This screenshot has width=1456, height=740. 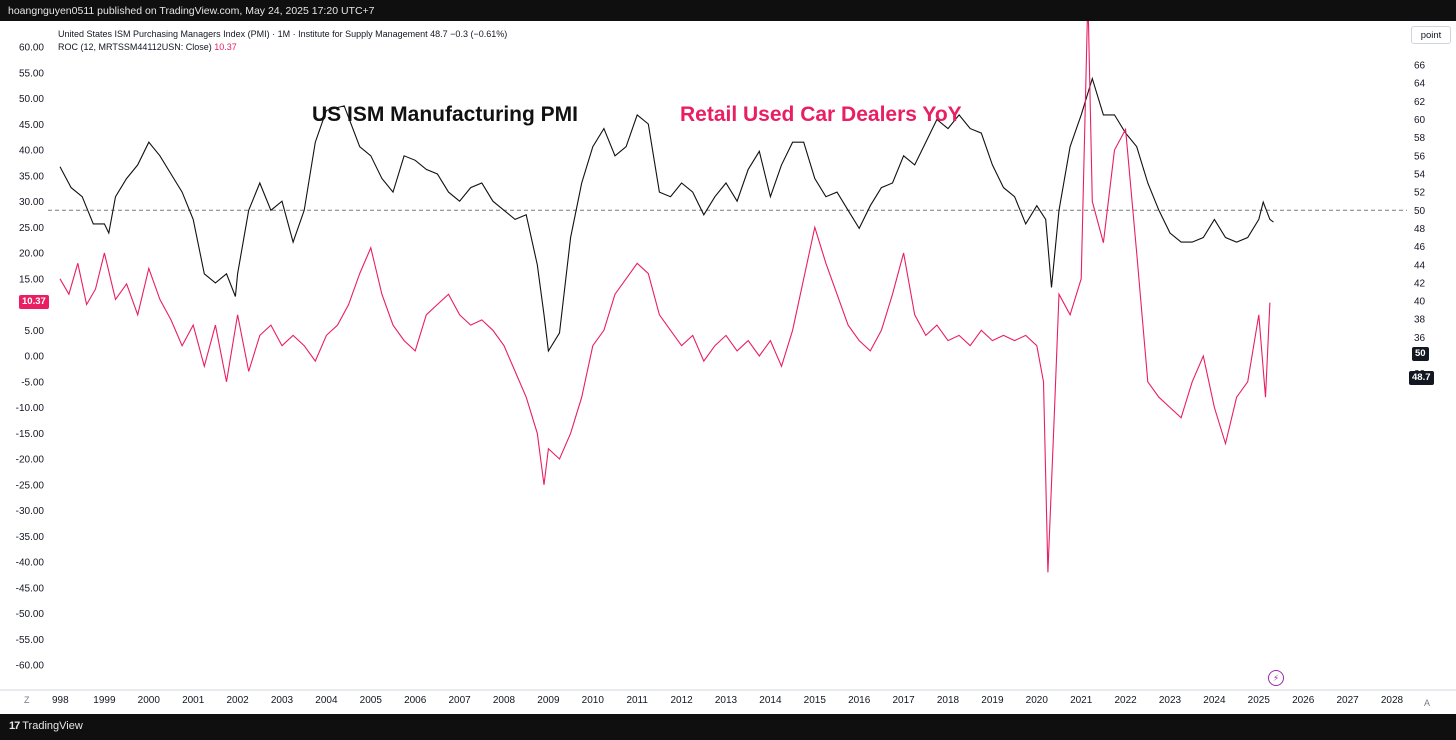 I want to click on zoom-reset-button: Z, so click(x=27, y=700).